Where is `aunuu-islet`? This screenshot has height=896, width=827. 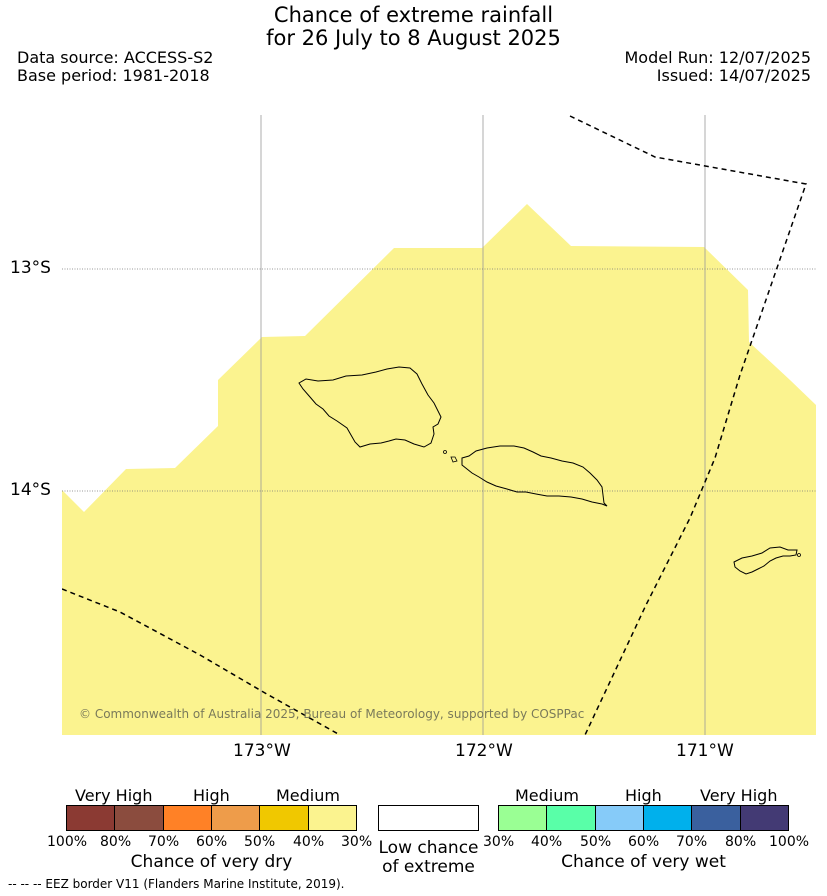 aunuu-islet is located at coordinates (799, 555).